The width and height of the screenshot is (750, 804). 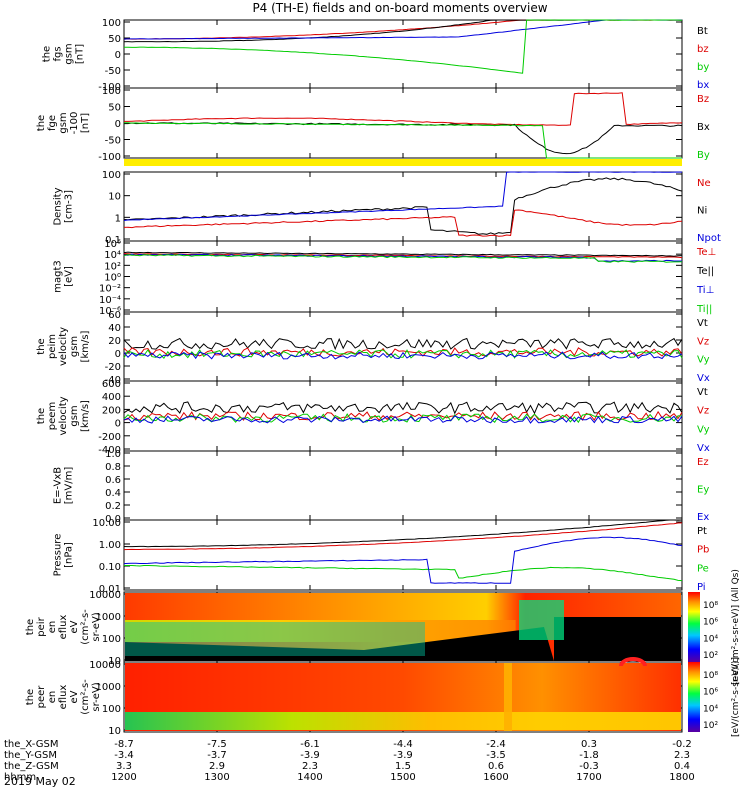 I want to click on ylabel-pressure: Pressure [nPa], so click(x=64, y=555).